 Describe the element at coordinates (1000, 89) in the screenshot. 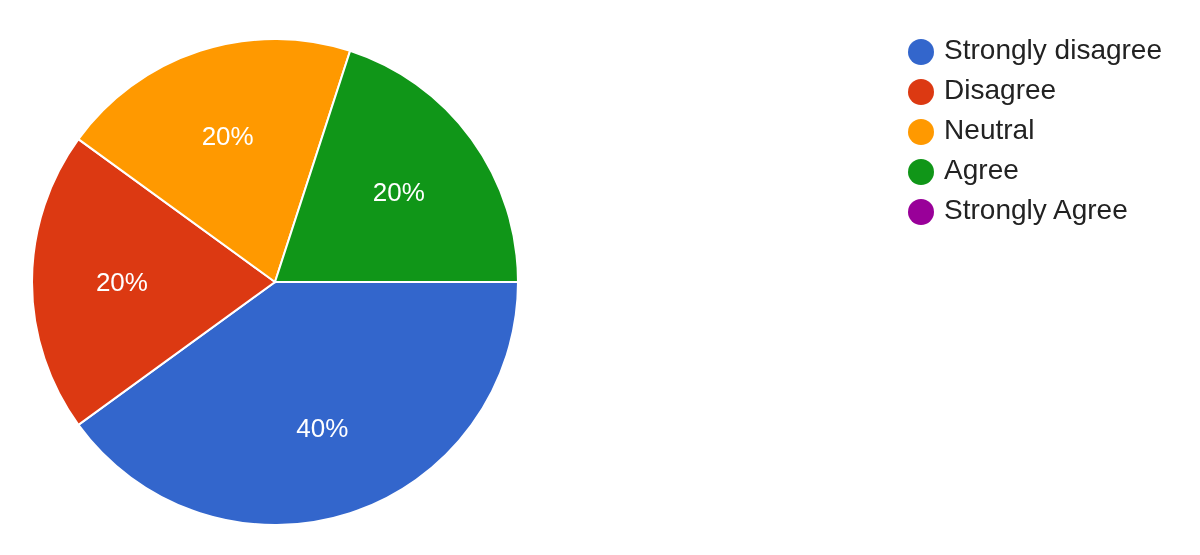

I see `legend-label: Disagree` at that location.